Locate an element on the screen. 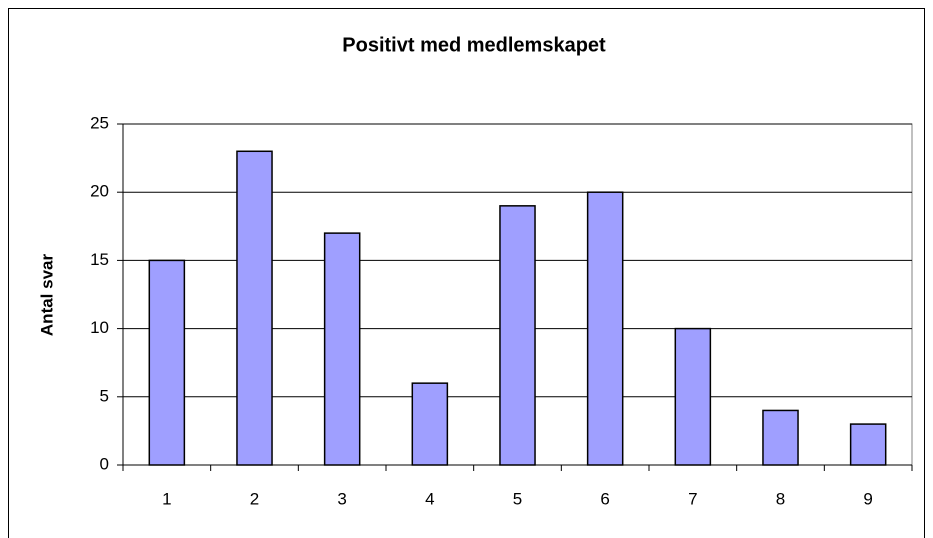  x-tick-label: 3 is located at coordinates (341, 498).